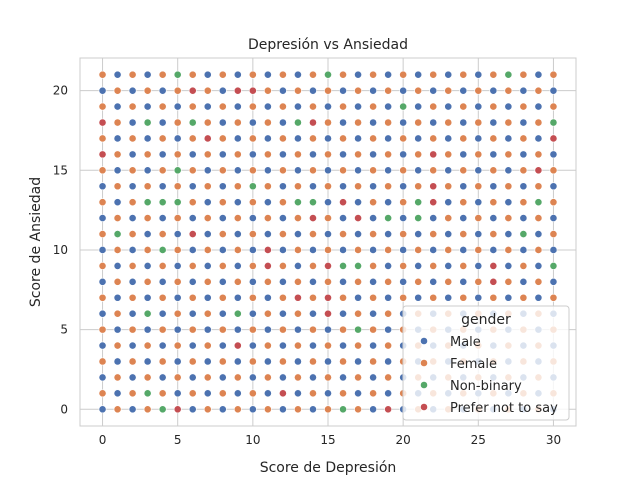  Describe the element at coordinates (504, 408) in the screenshot. I see `legend-label: Prefer not to say` at that location.